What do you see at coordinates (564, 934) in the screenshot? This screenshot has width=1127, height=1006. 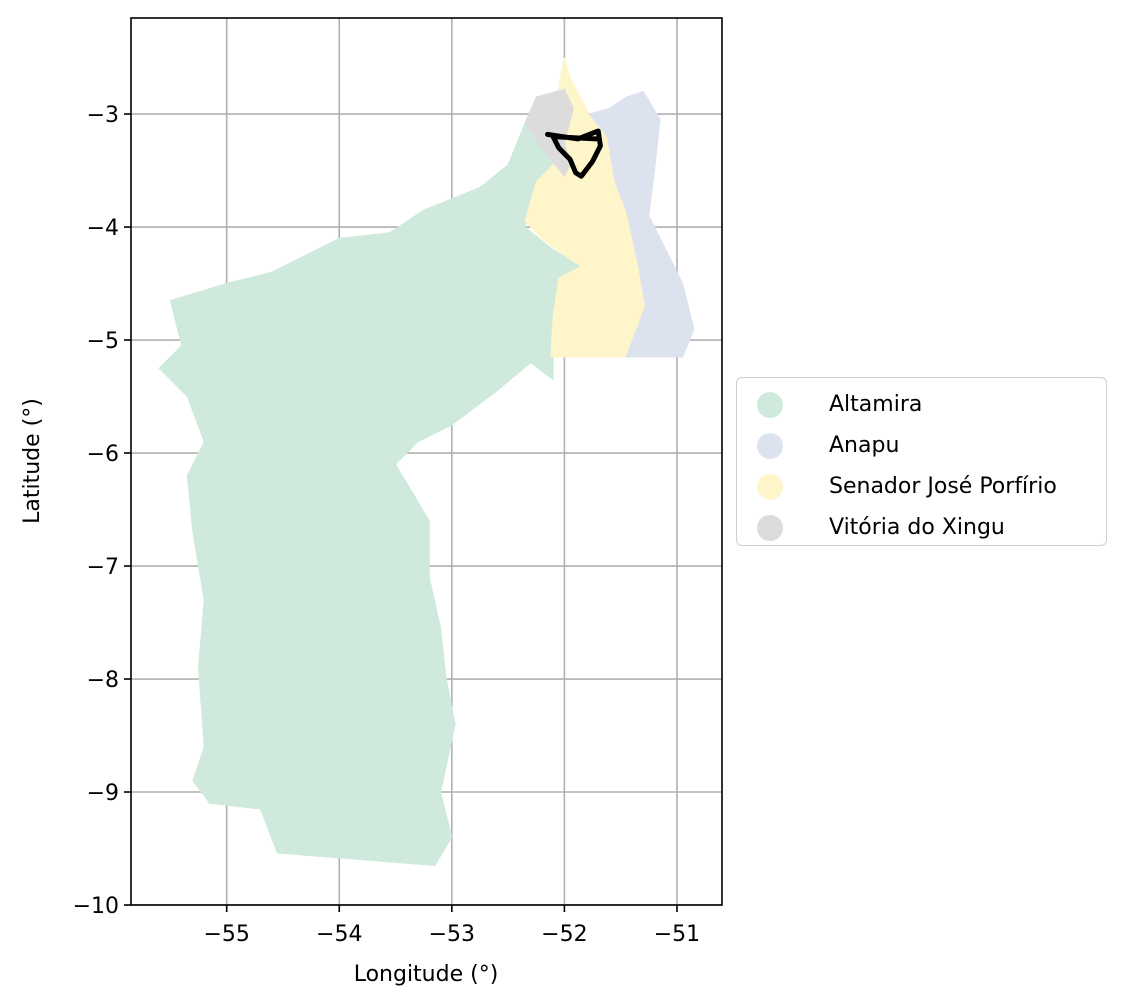 I see `x-tick-label: −52` at bounding box center [564, 934].